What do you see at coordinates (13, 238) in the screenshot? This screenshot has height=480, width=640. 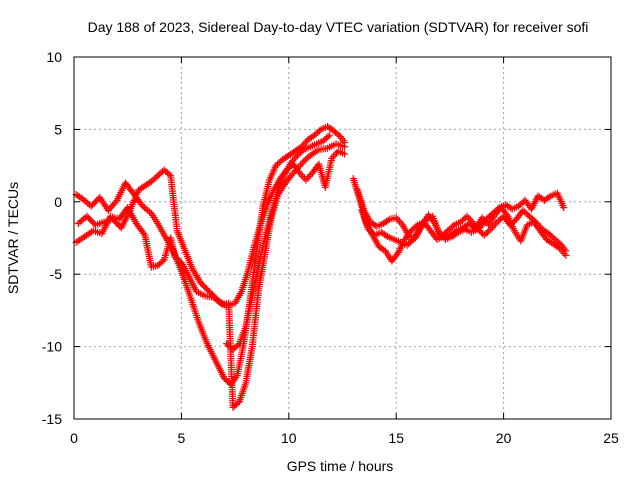 I see `y-axis-label: SDTVAR / TECUs` at bounding box center [13, 238].